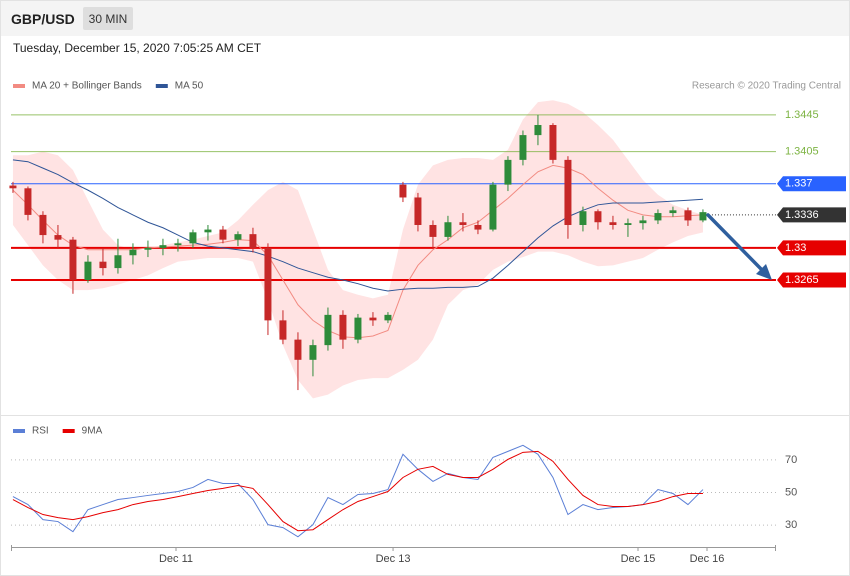 This screenshot has height=576, width=850. I want to click on x-tick-label: Dec 16, so click(707, 559).